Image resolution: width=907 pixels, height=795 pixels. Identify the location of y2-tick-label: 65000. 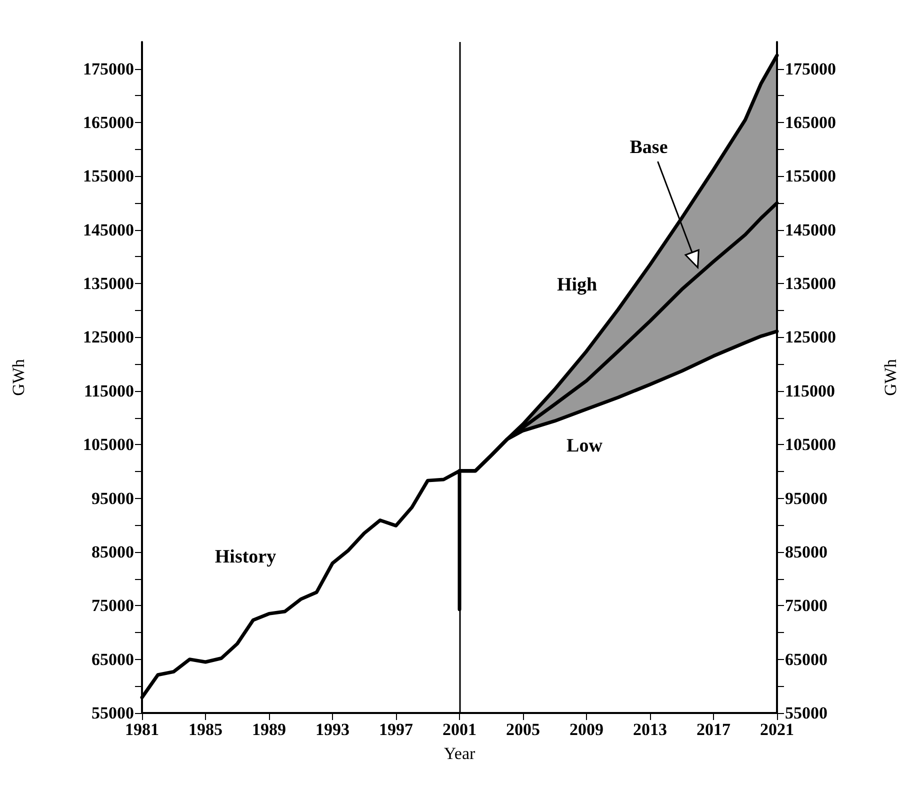
(806, 659).